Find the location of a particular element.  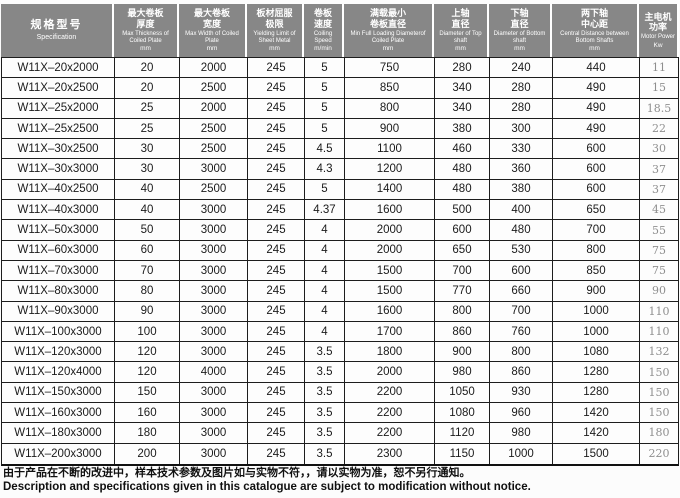

value-cell: 25 is located at coordinates (147, 128).